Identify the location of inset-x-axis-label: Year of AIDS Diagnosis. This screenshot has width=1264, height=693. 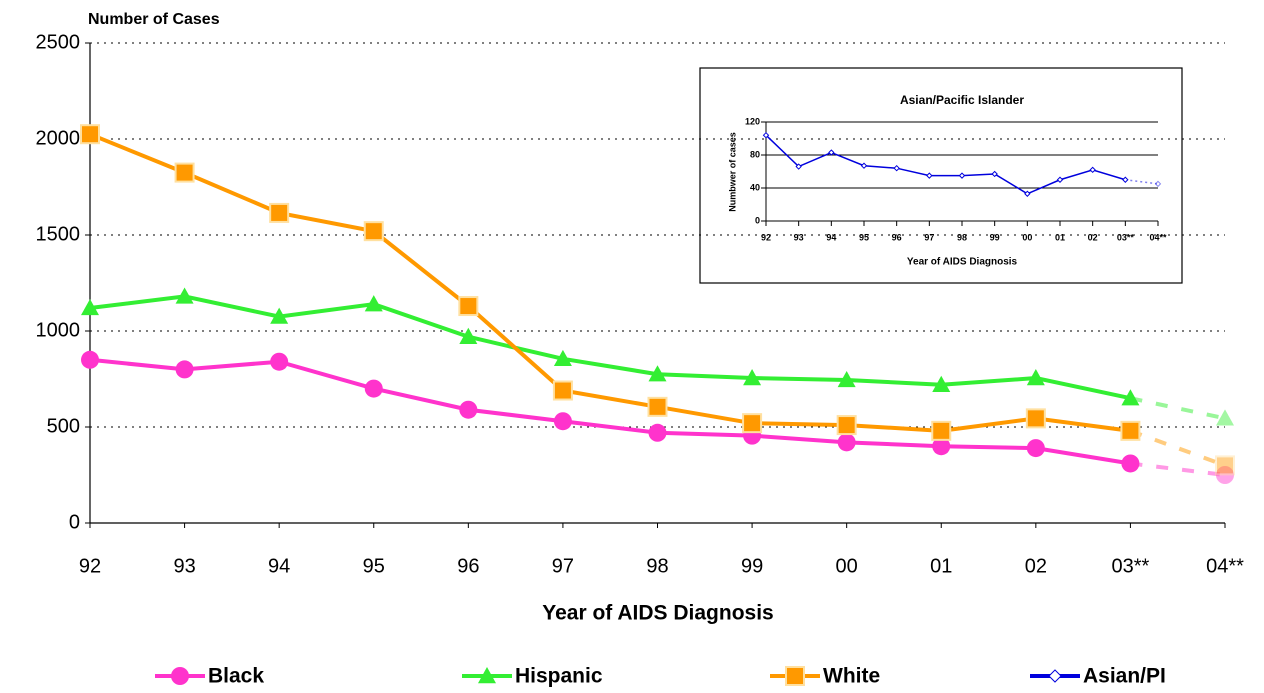
(962, 262).